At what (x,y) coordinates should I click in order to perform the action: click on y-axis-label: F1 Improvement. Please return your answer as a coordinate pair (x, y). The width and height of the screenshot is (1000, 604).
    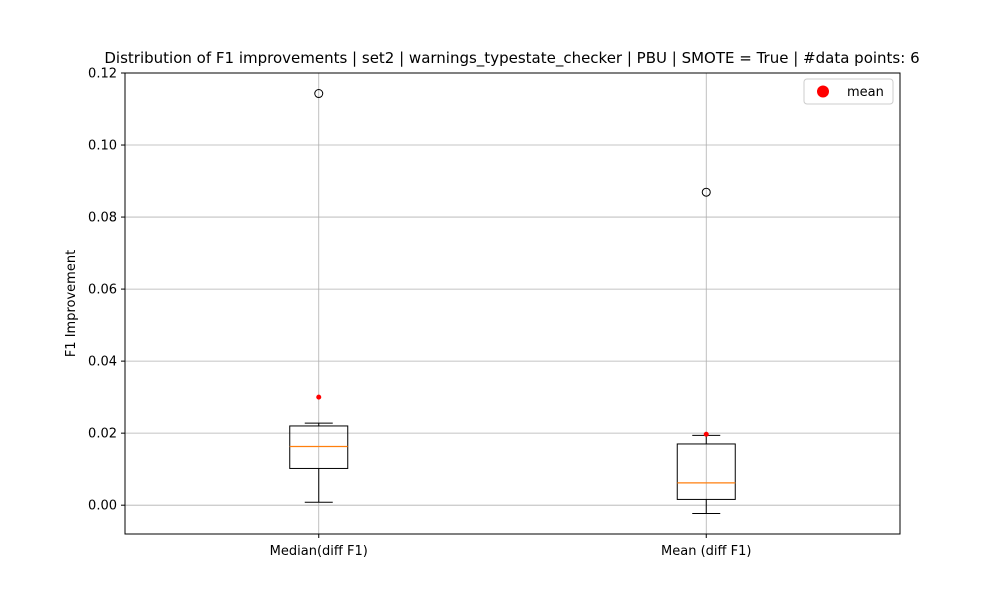
    Looking at the image, I should click on (71, 303).